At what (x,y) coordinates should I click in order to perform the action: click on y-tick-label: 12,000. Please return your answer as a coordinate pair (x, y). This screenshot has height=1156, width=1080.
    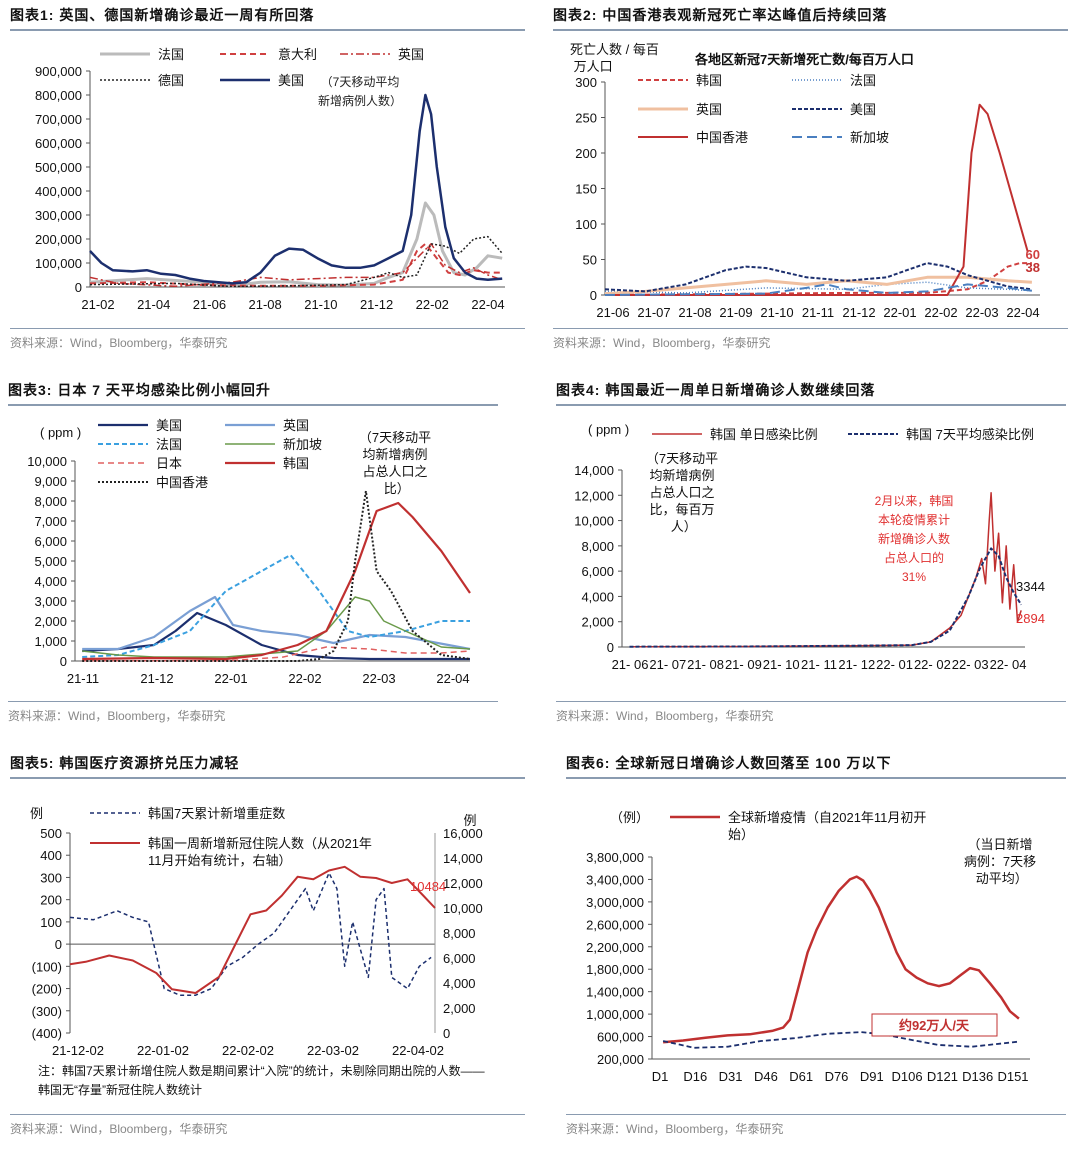
    Looking at the image, I should click on (594, 495).